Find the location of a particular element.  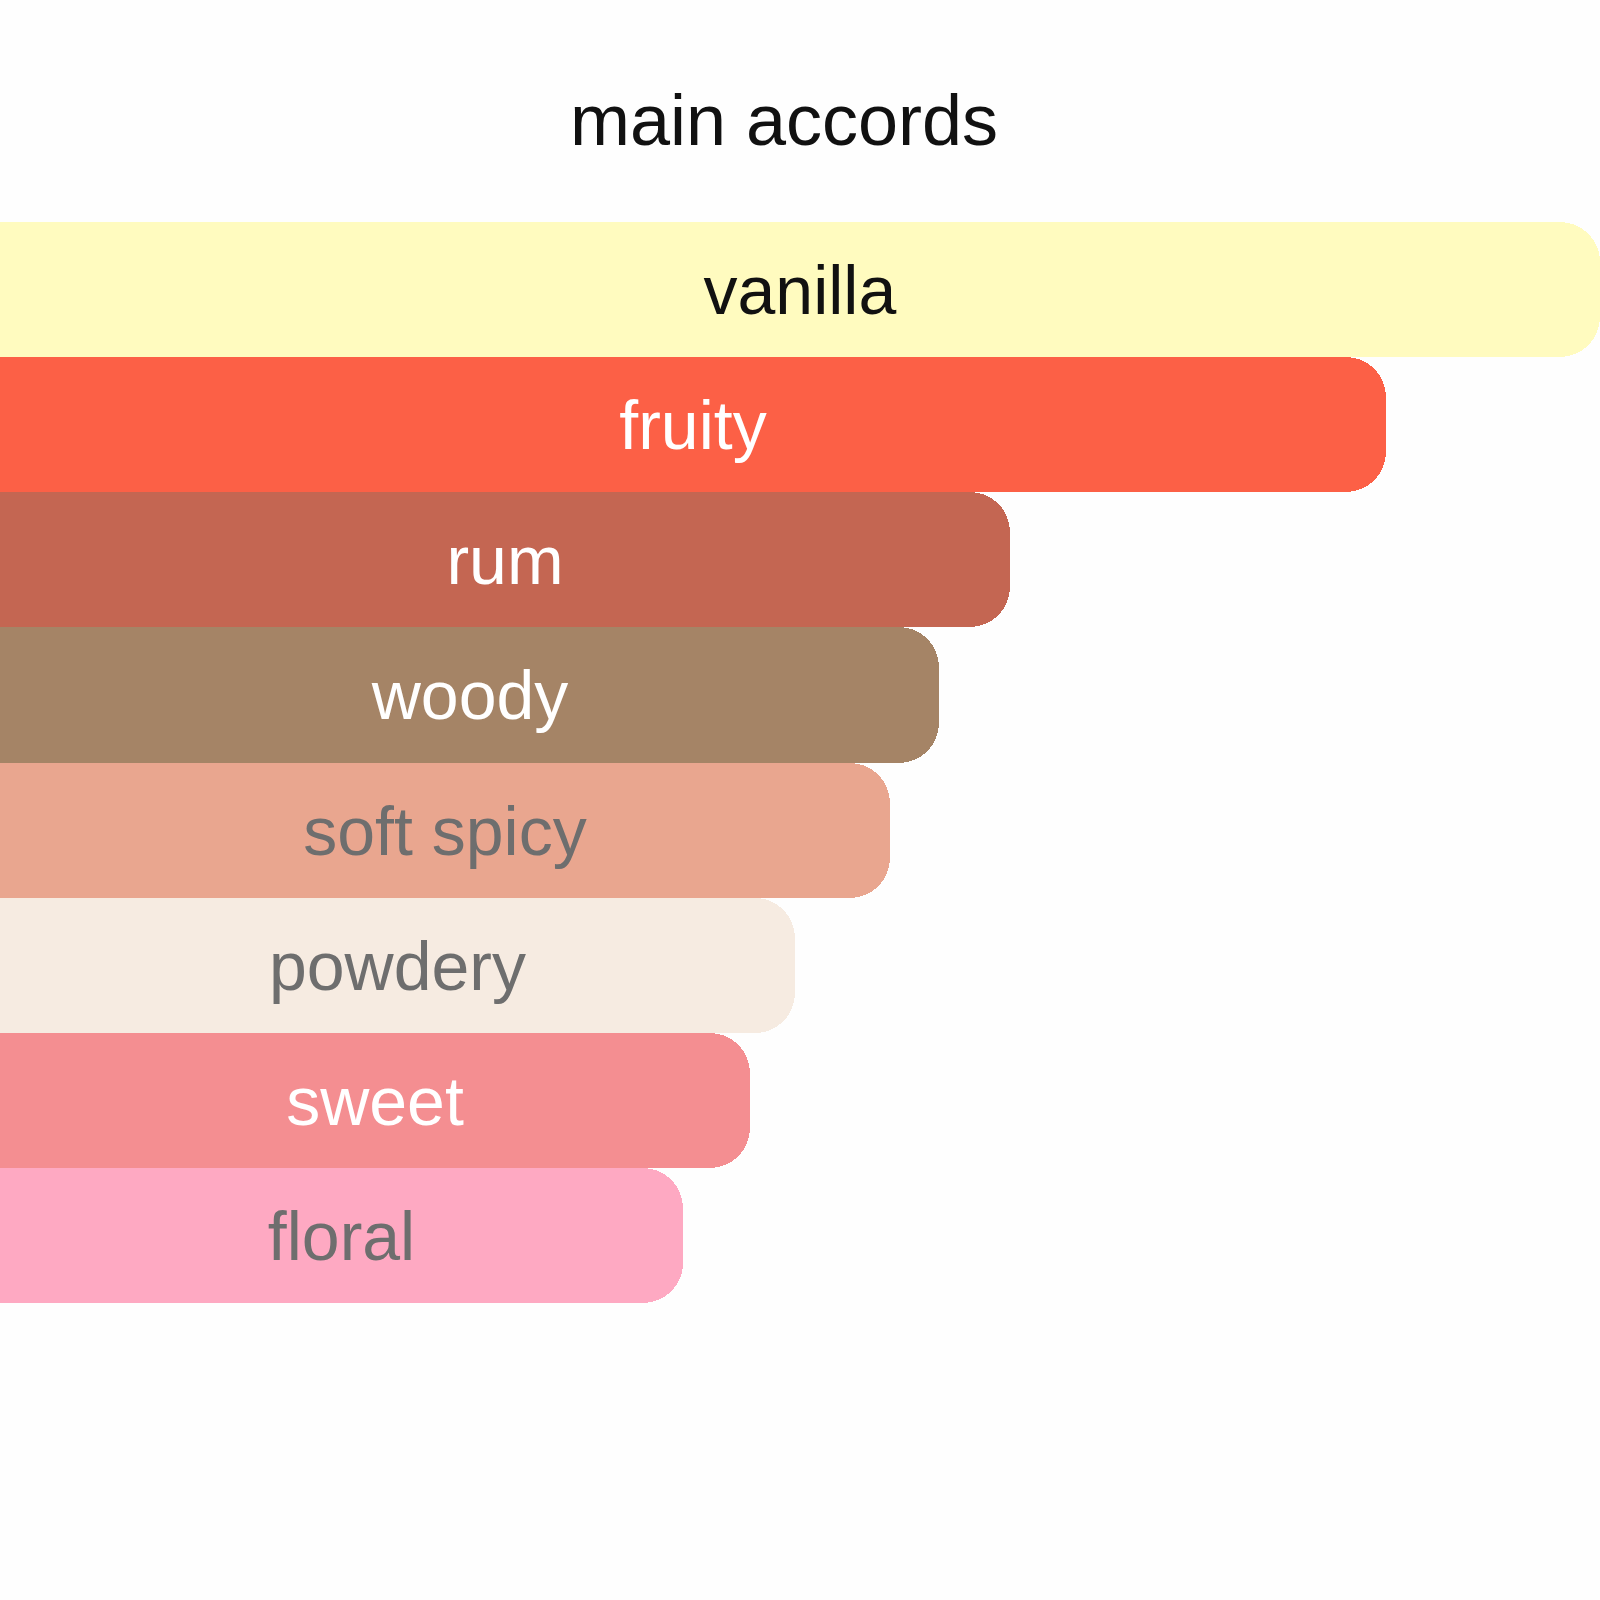

y-tick-label: sweet is located at coordinates (375, 1100).